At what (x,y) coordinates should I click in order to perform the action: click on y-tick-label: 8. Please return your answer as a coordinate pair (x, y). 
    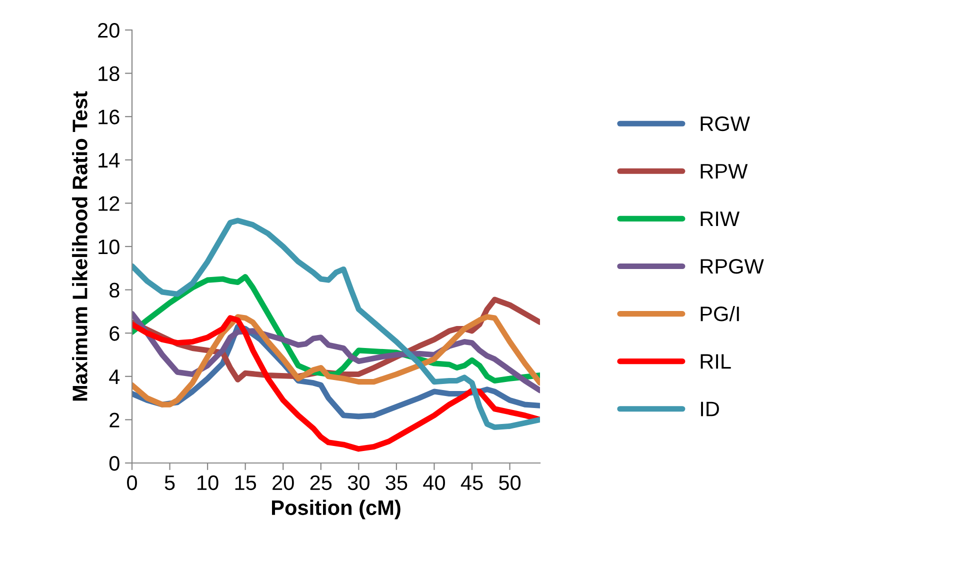
    Looking at the image, I should click on (115, 290).